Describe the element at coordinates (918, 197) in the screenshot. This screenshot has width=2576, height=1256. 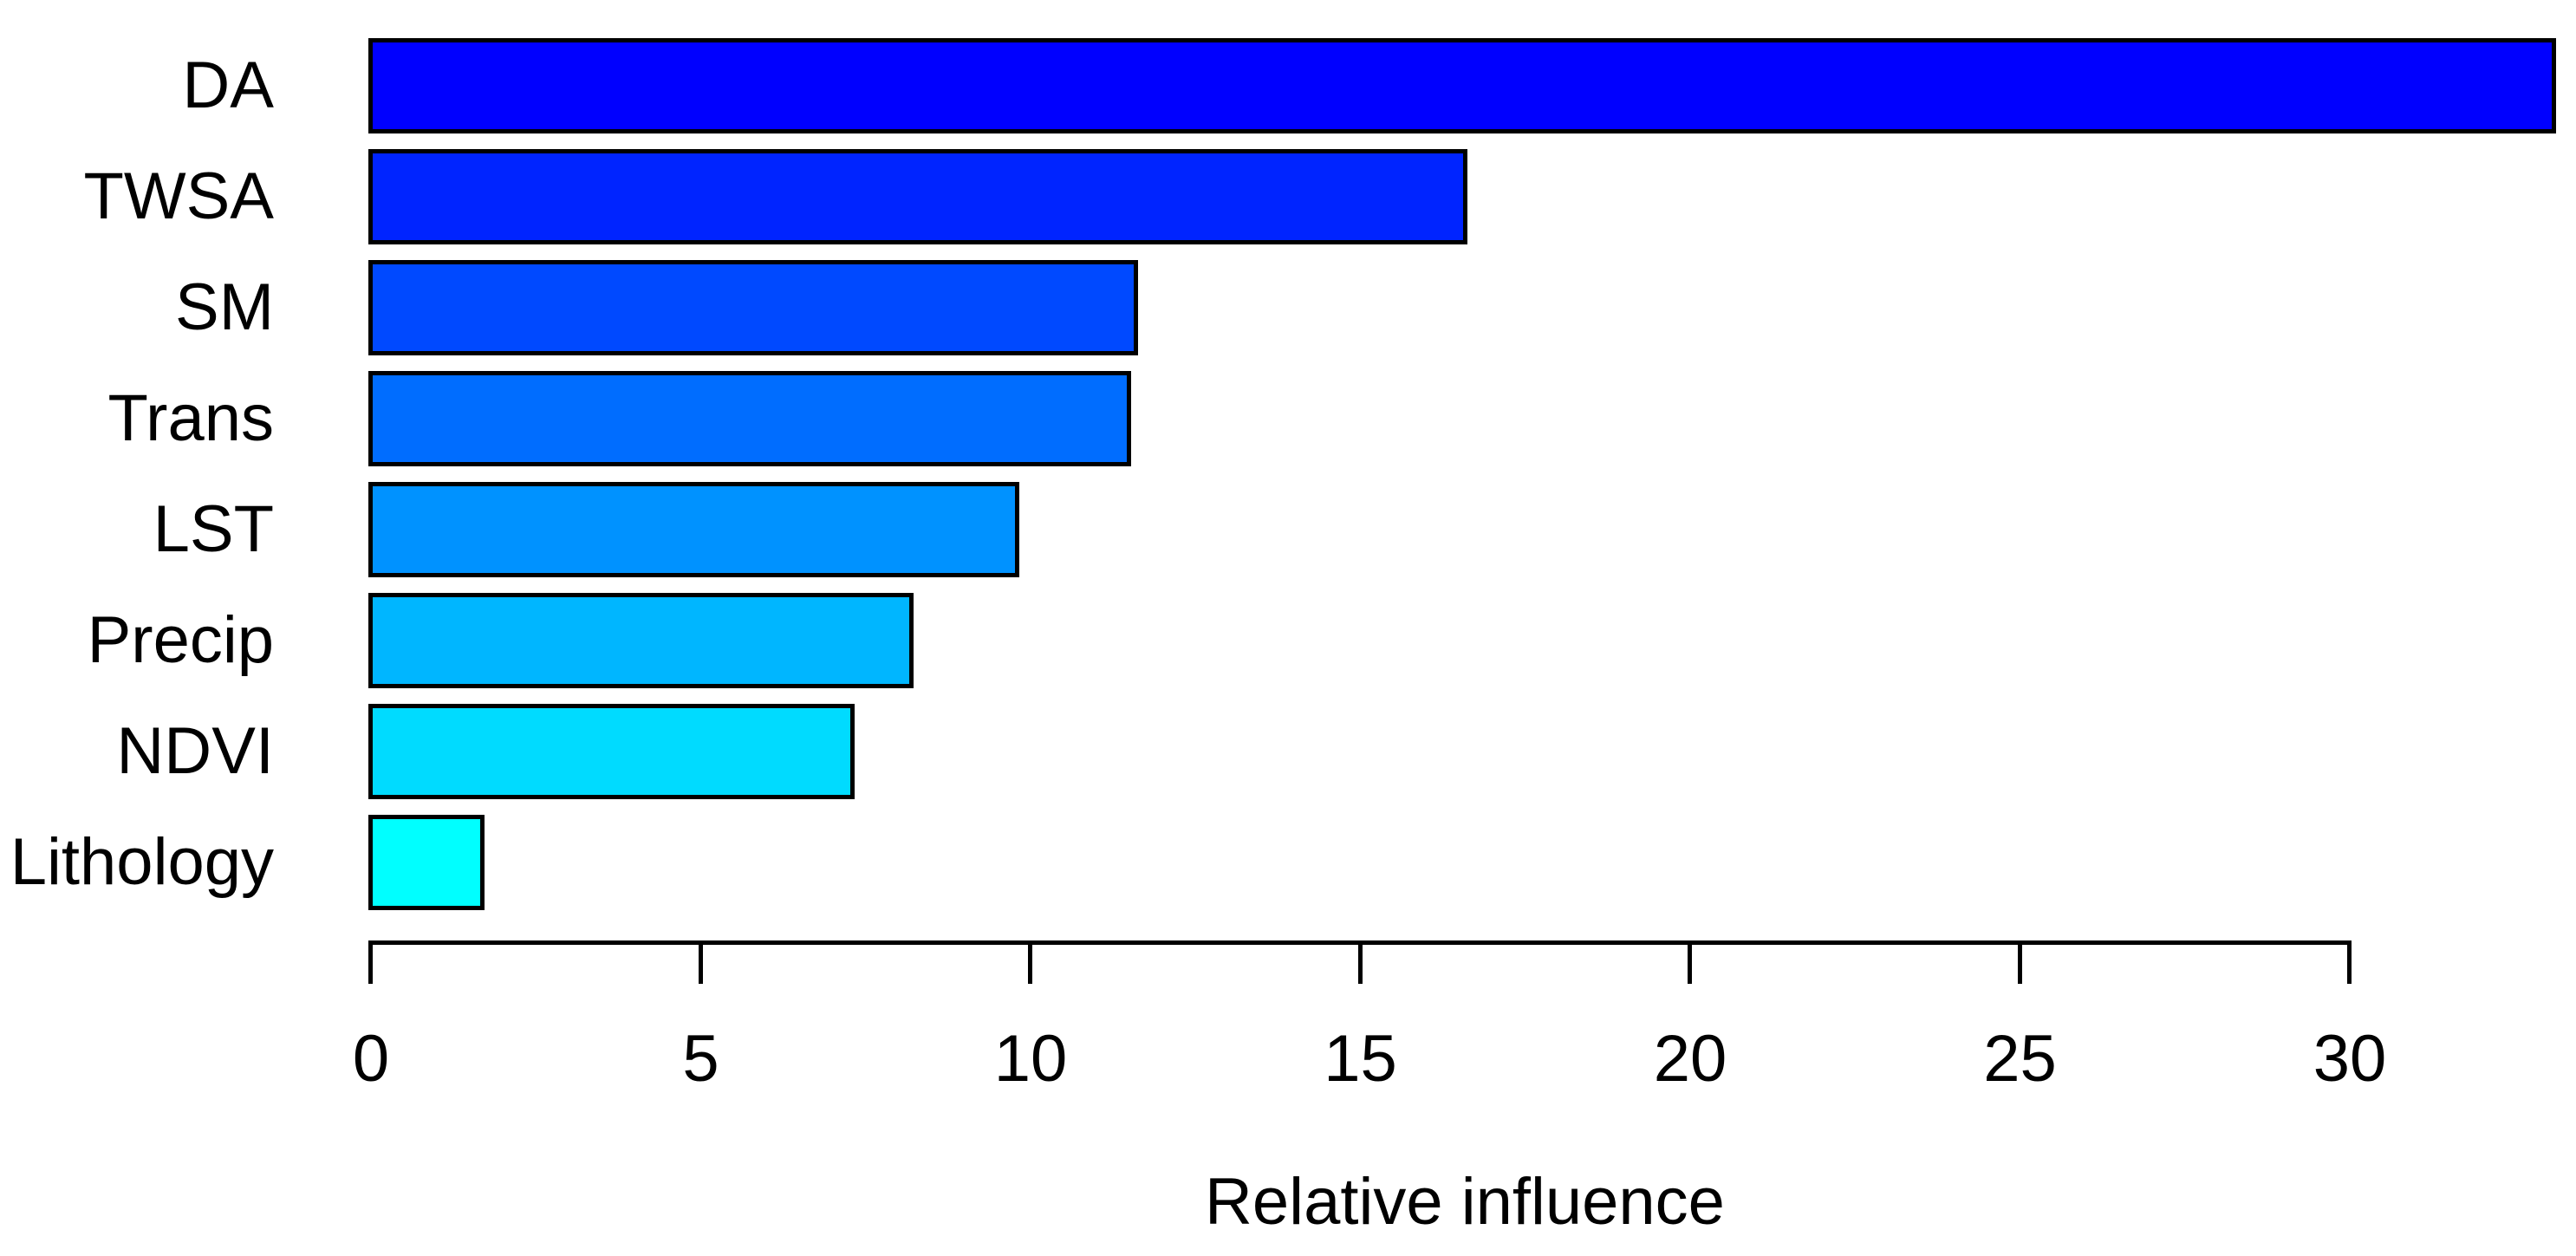
I see `bar-twsa` at that location.